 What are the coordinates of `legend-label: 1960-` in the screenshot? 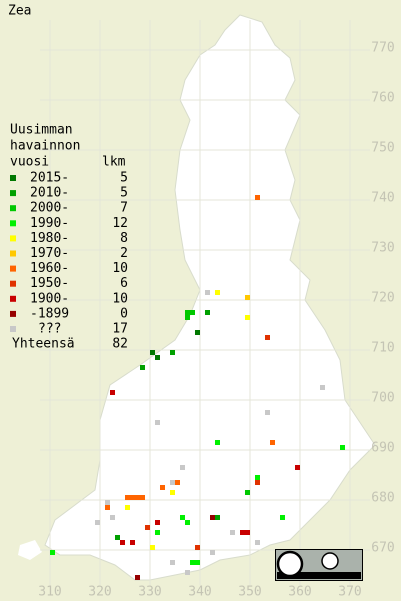 It's located at (49, 268).